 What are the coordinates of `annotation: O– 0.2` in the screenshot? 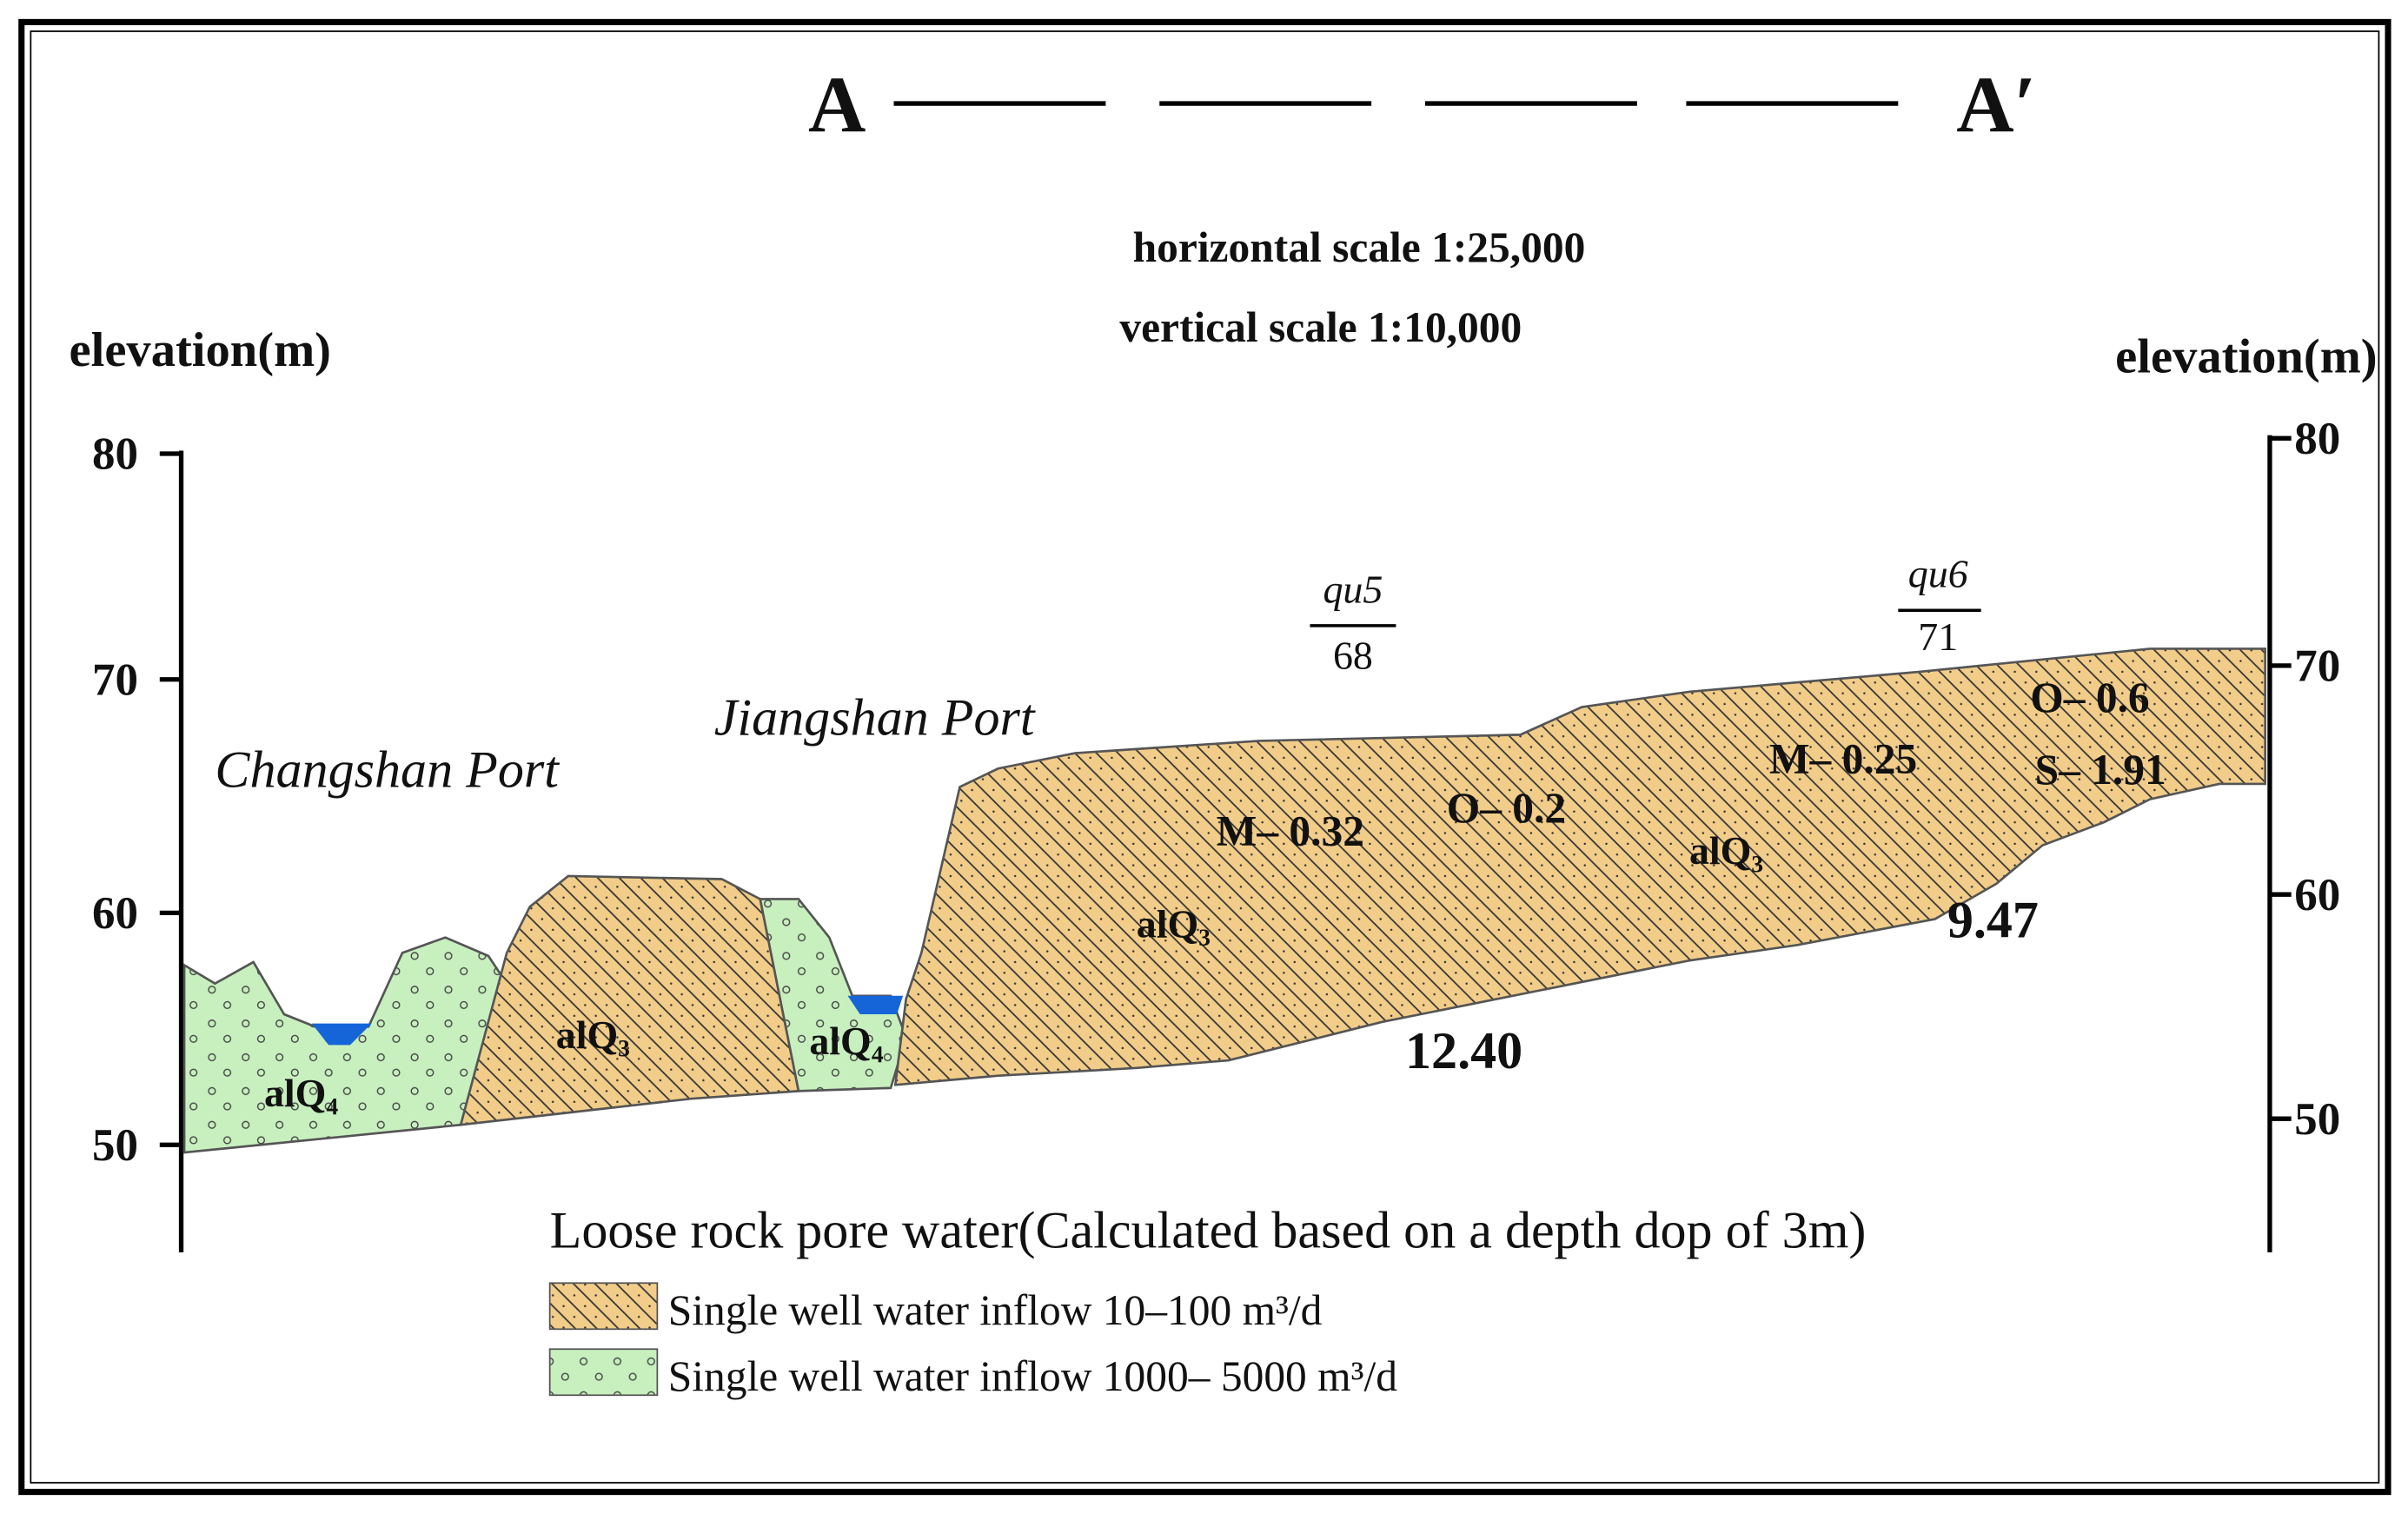 It's located at (1506, 808).